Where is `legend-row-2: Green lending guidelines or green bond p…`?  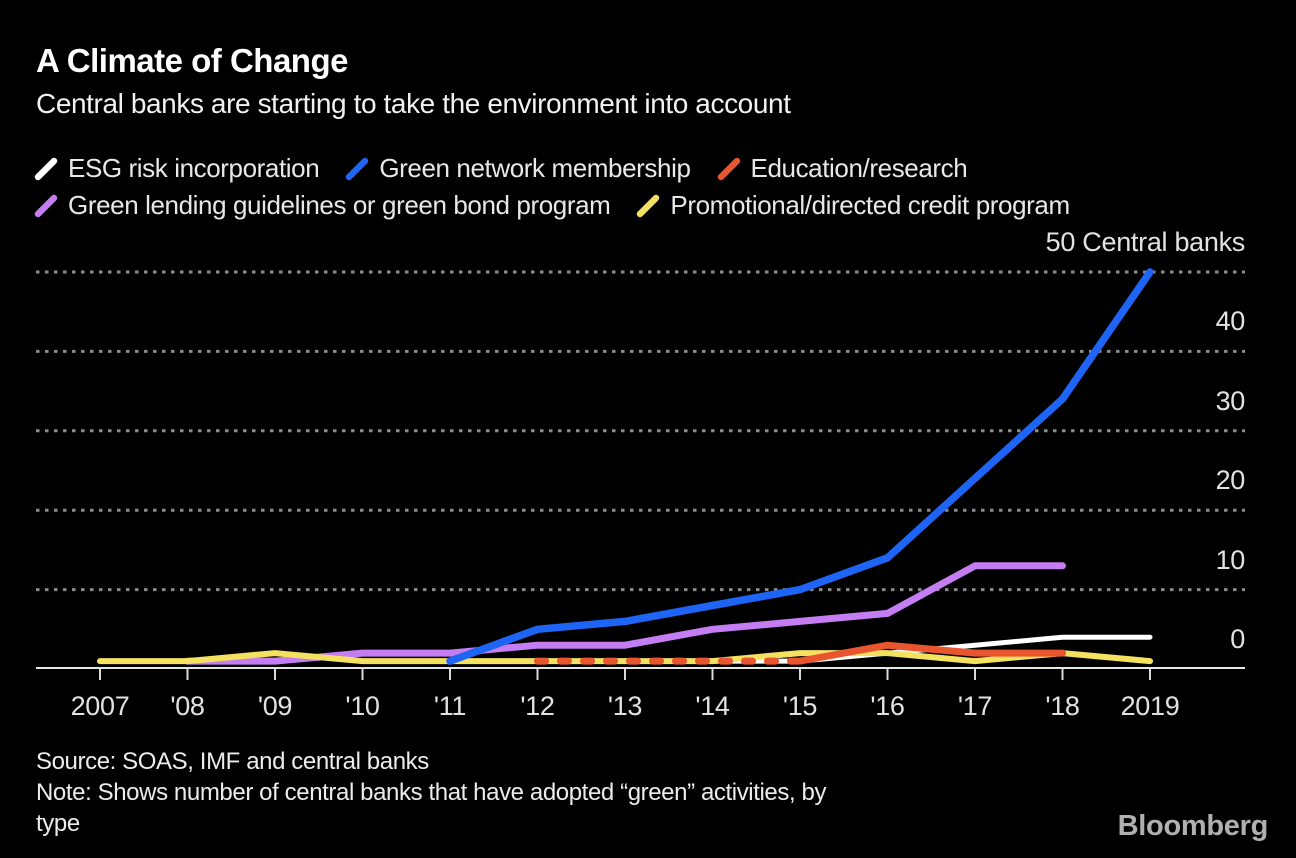
legend-row-2: Green lending guidelines or green bond p… is located at coordinates (659, 205).